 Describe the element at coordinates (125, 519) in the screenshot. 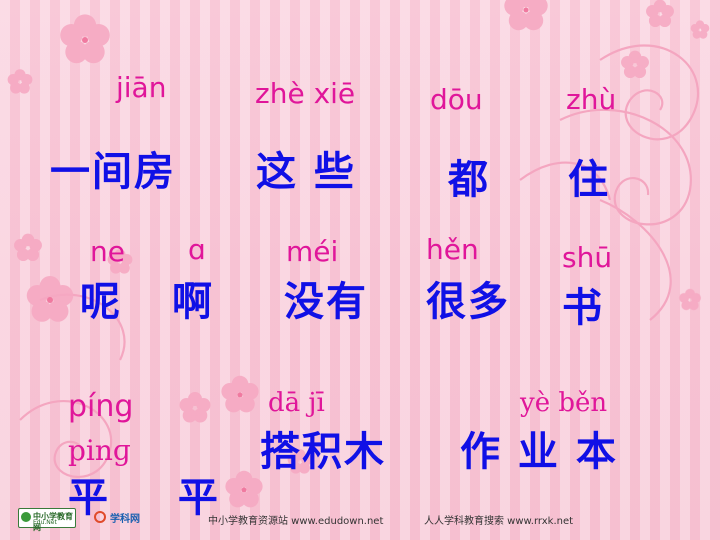

I see `logo2-text: 学科网` at that location.